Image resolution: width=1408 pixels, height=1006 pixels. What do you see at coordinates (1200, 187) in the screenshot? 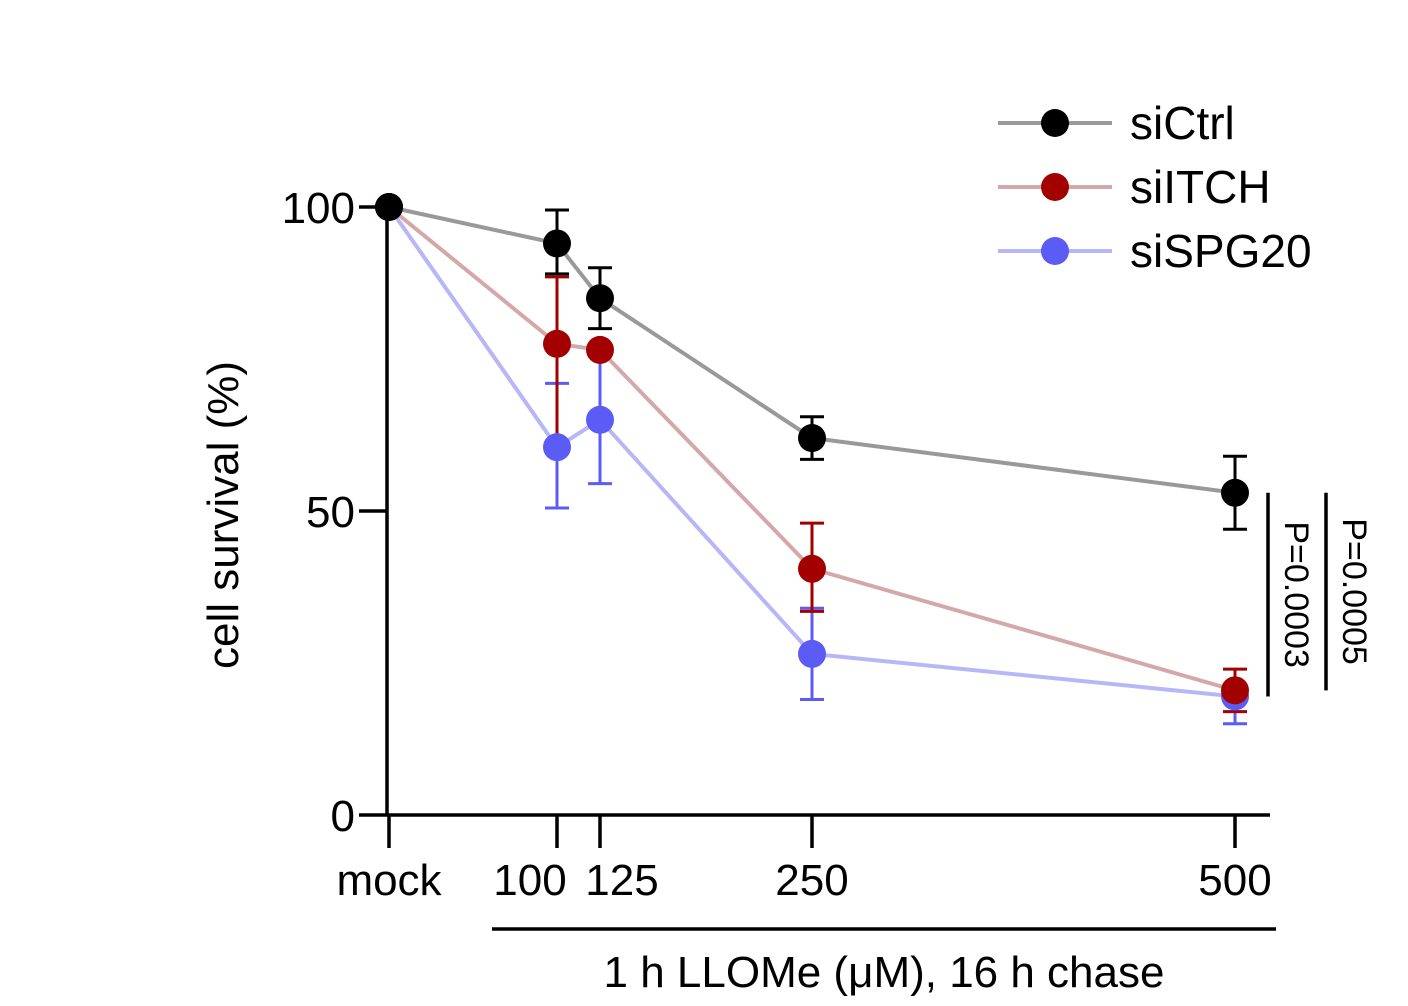
I see `legend-label: siITCH` at bounding box center [1200, 187].